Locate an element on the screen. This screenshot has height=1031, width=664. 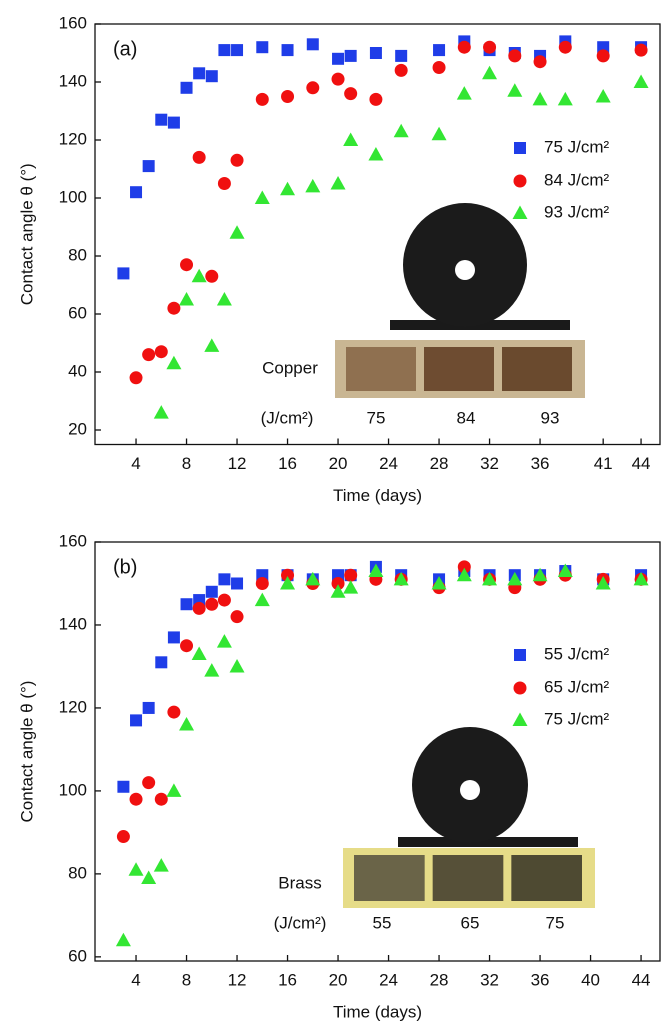
x-tick-label: 20 is located at coordinates (338, 979).